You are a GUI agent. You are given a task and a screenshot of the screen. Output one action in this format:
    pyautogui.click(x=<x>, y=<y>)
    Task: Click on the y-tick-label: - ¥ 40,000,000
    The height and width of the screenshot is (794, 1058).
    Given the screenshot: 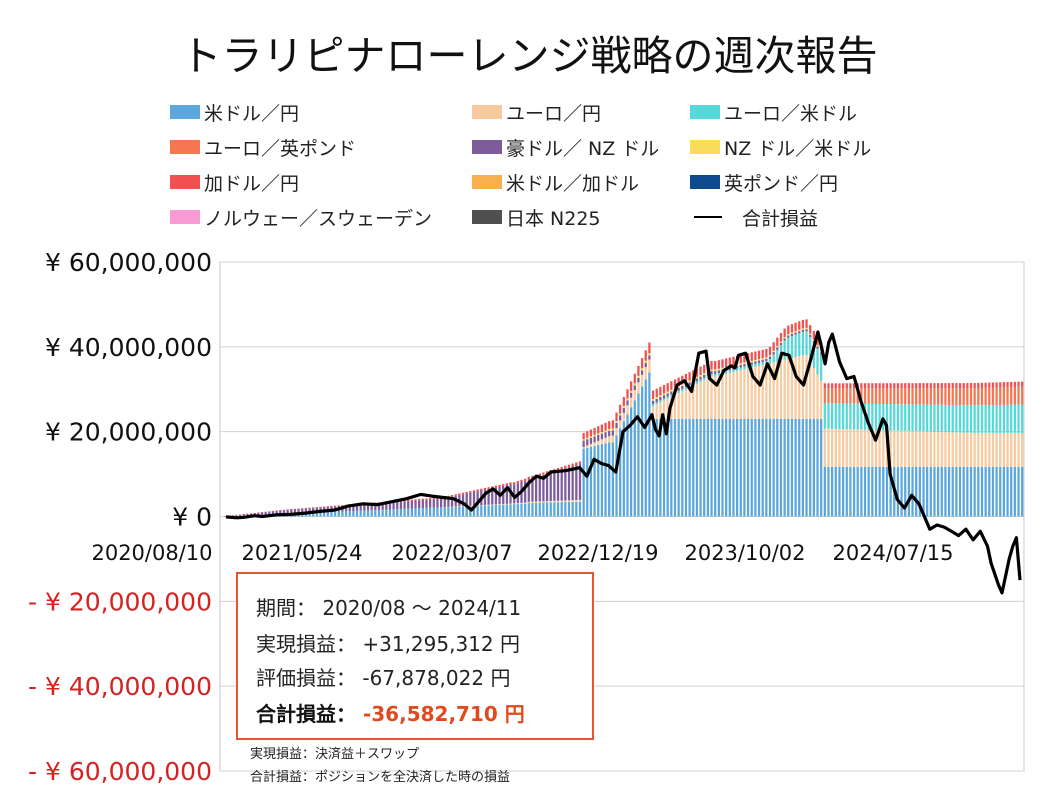 What is the action you would take?
    pyautogui.click(x=120, y=686)
    